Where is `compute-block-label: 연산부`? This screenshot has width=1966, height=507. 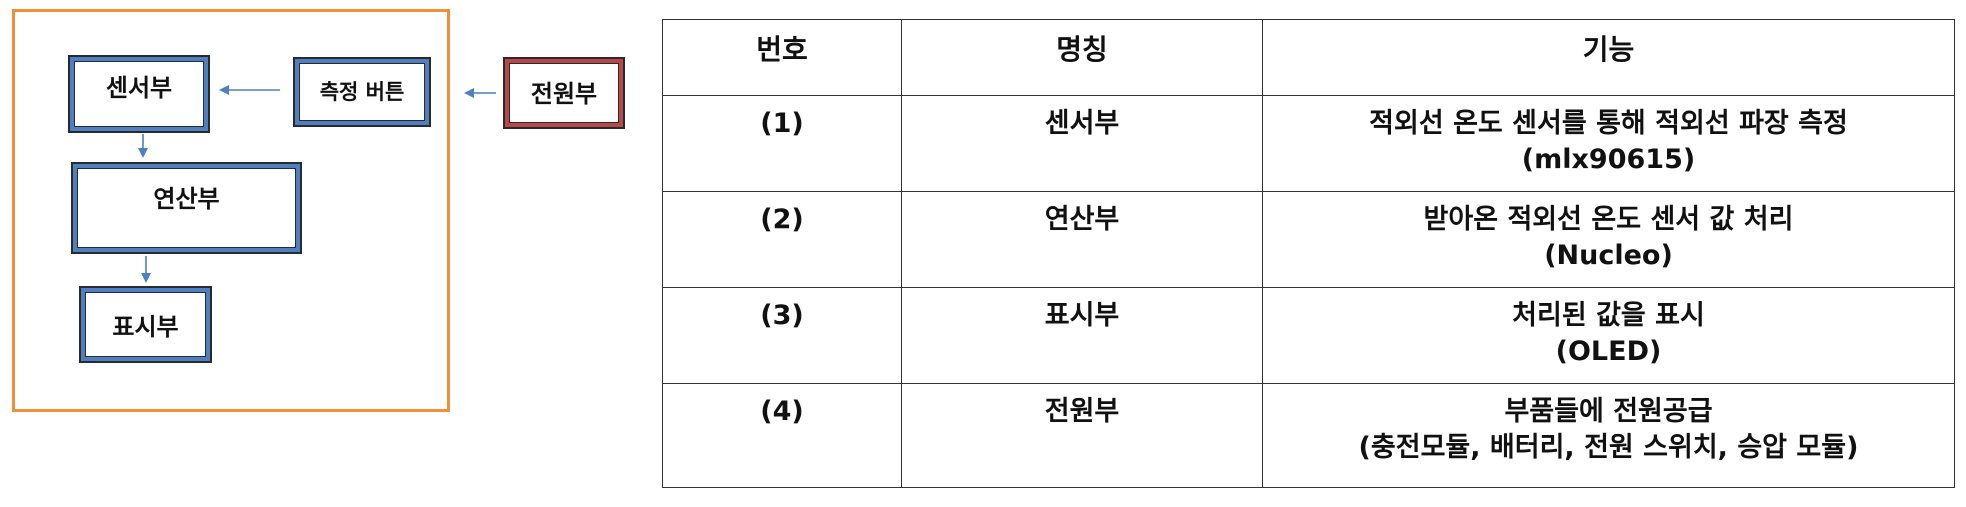
compute-block-label: 연산부 is located at coordinates (186, 199).